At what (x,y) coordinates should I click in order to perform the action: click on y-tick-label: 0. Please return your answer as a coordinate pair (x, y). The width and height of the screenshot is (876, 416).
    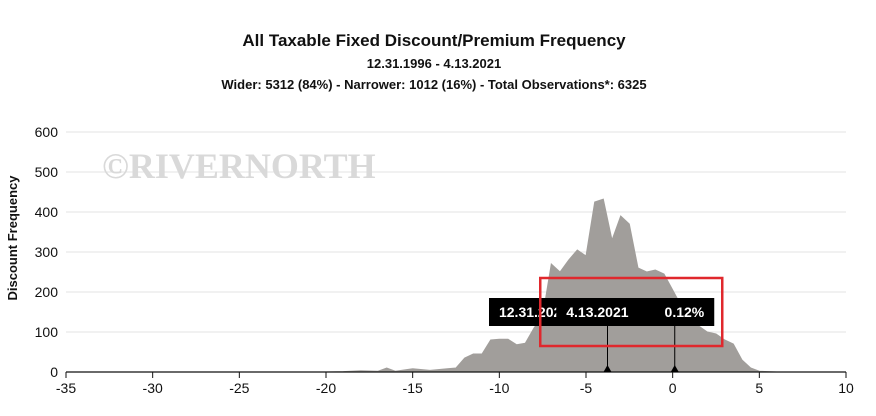
    Looking at the image, I should click on (54, 372).